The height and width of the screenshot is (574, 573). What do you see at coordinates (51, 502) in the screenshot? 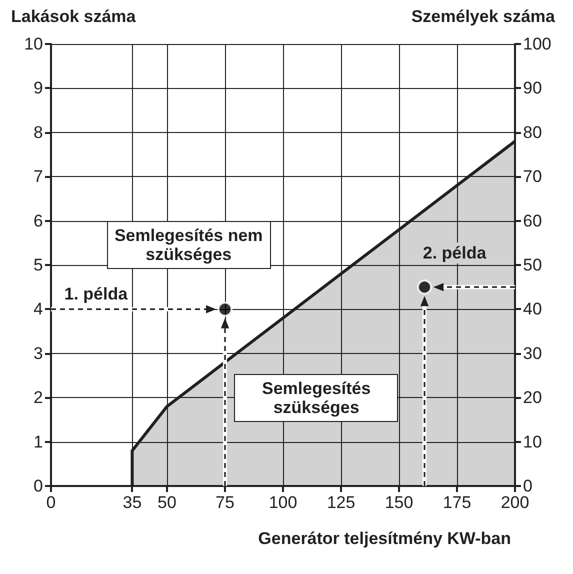
I see `x-tick-label: 0` at bounding box center [51, 502].